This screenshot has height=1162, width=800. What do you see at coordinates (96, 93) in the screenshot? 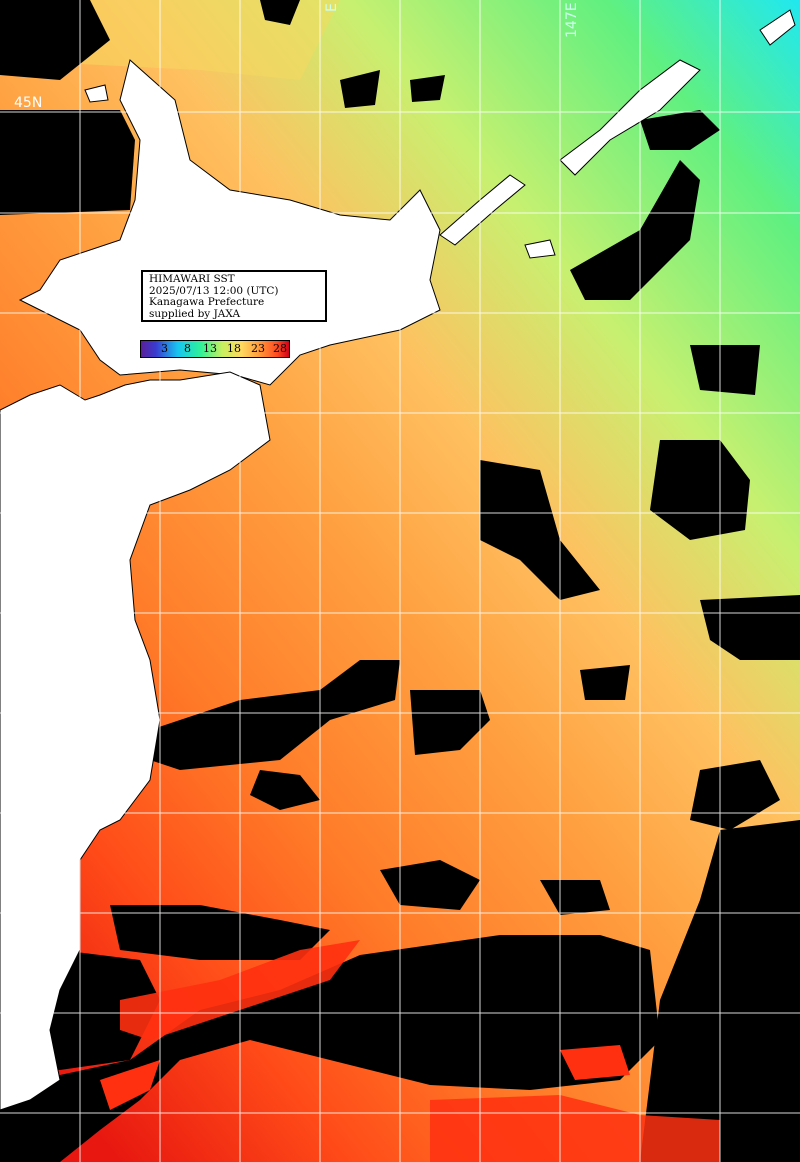
I see `land-islet` at bounding box center [96, 93].